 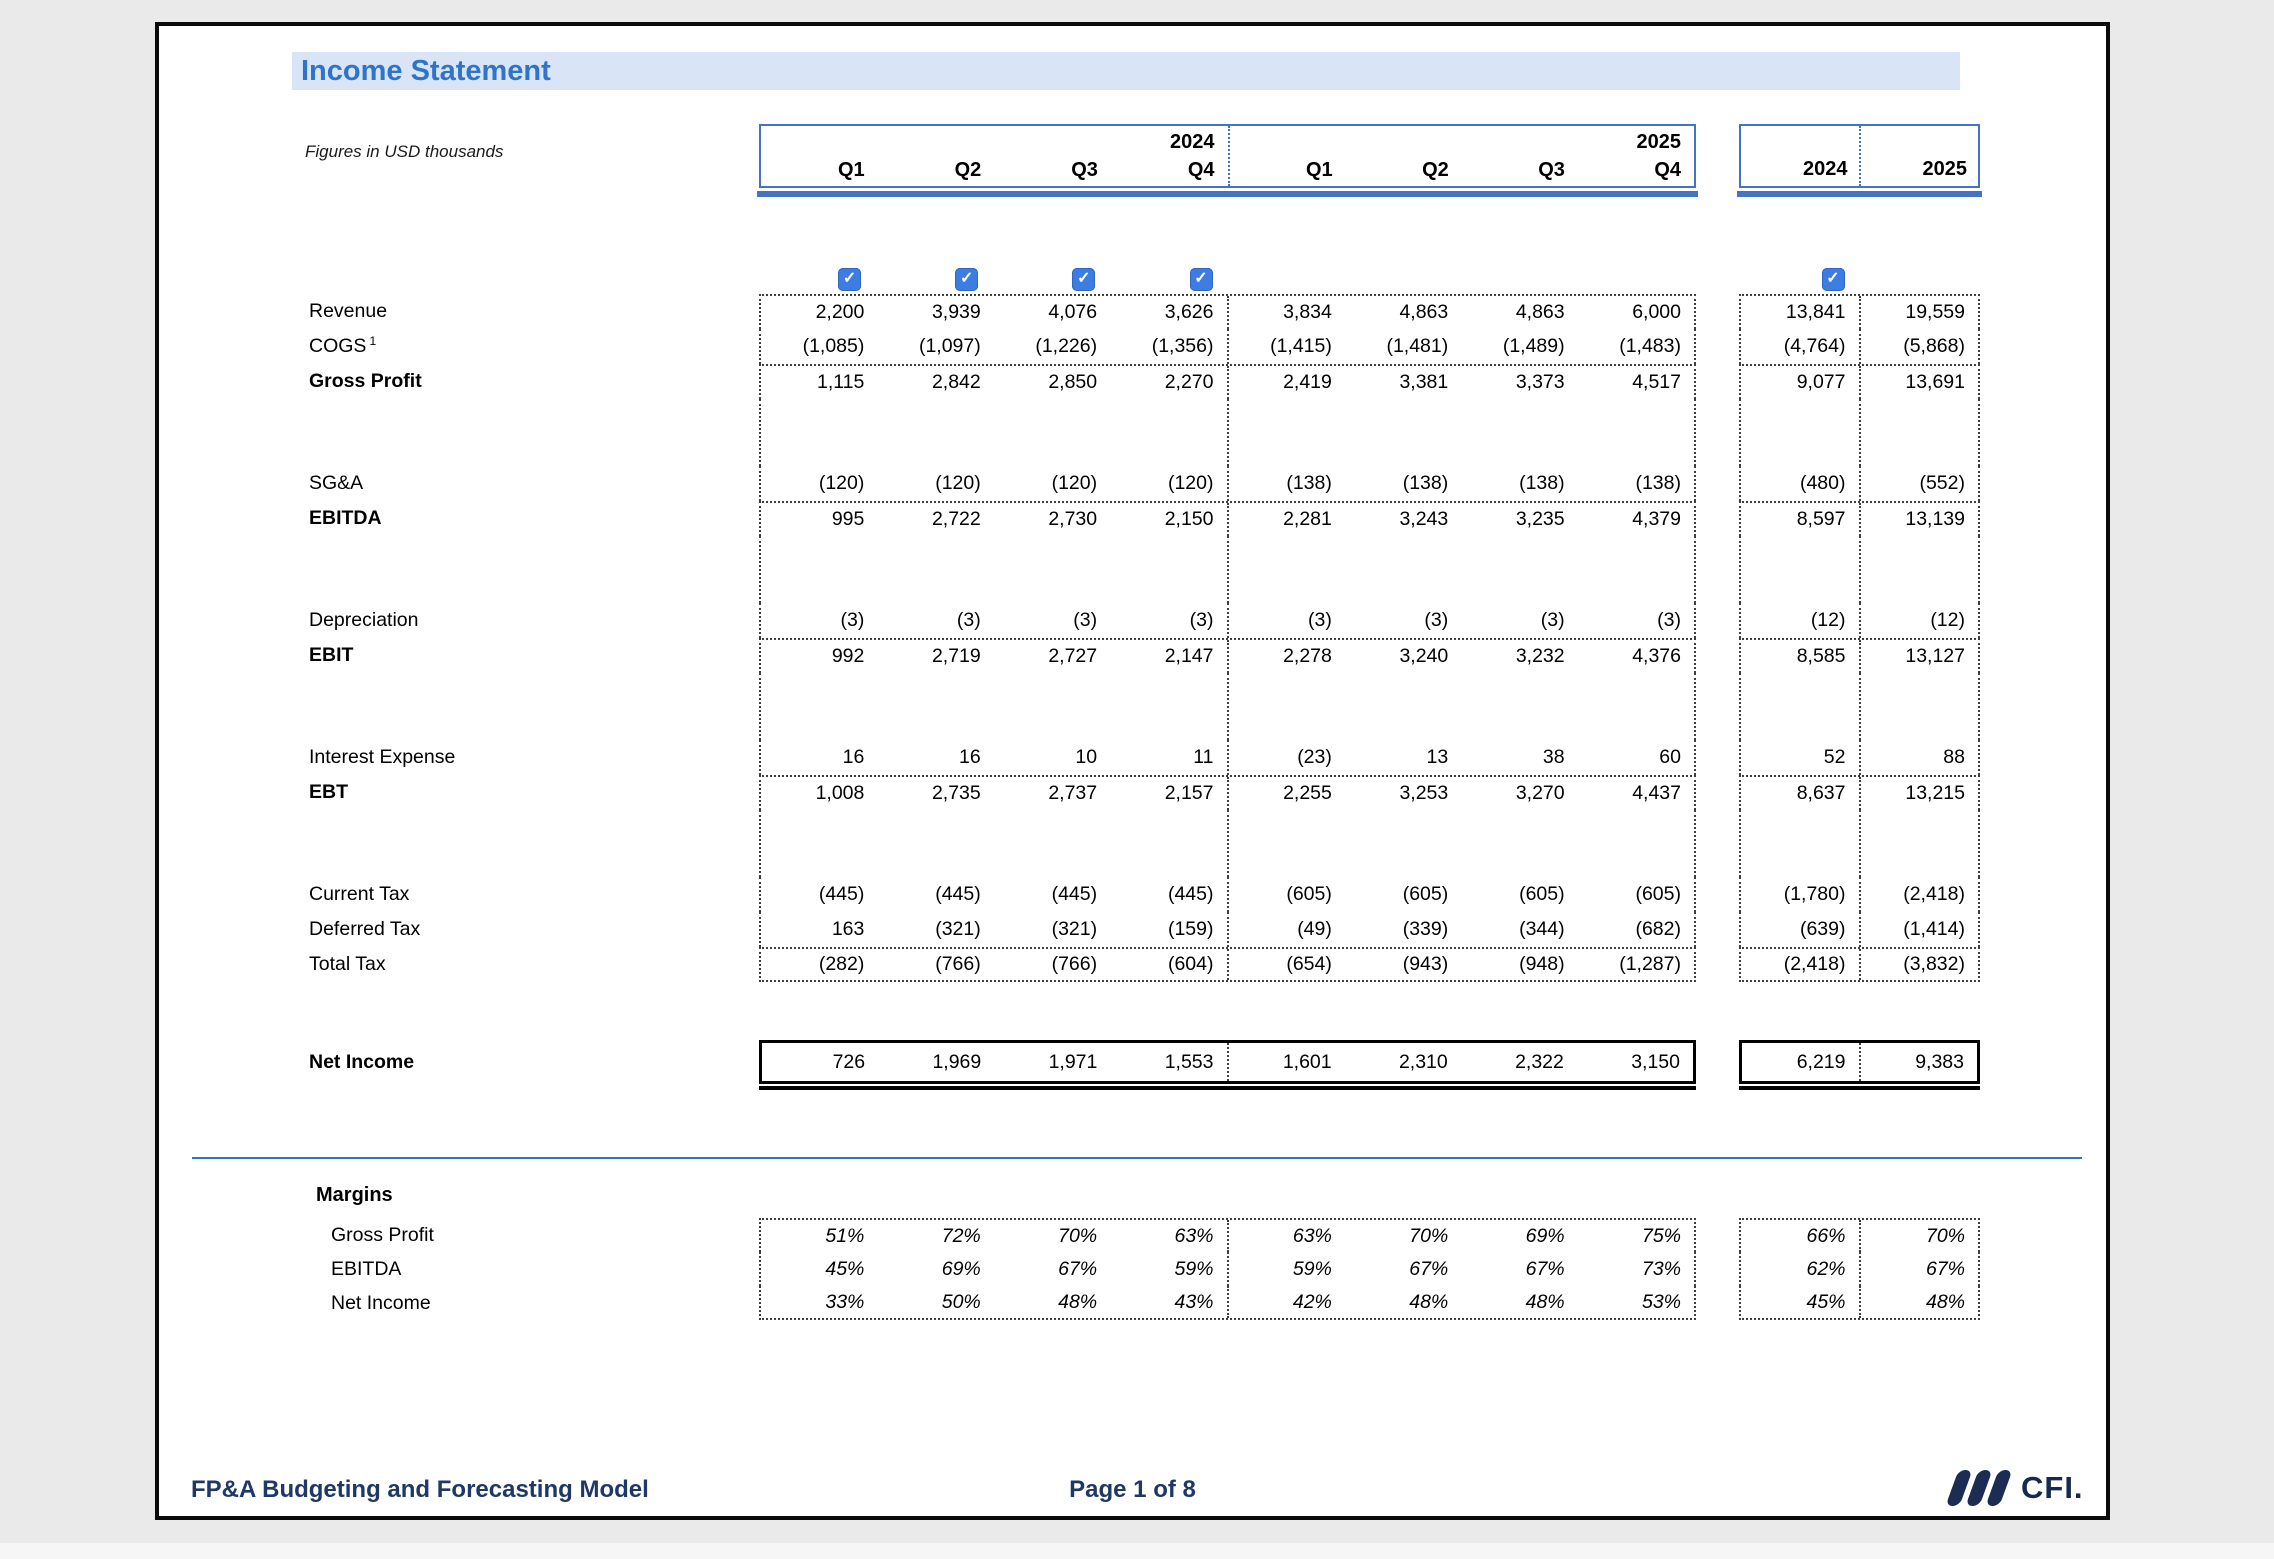 I want to click on quarter-label: Q1, so click(x=851, y=169).